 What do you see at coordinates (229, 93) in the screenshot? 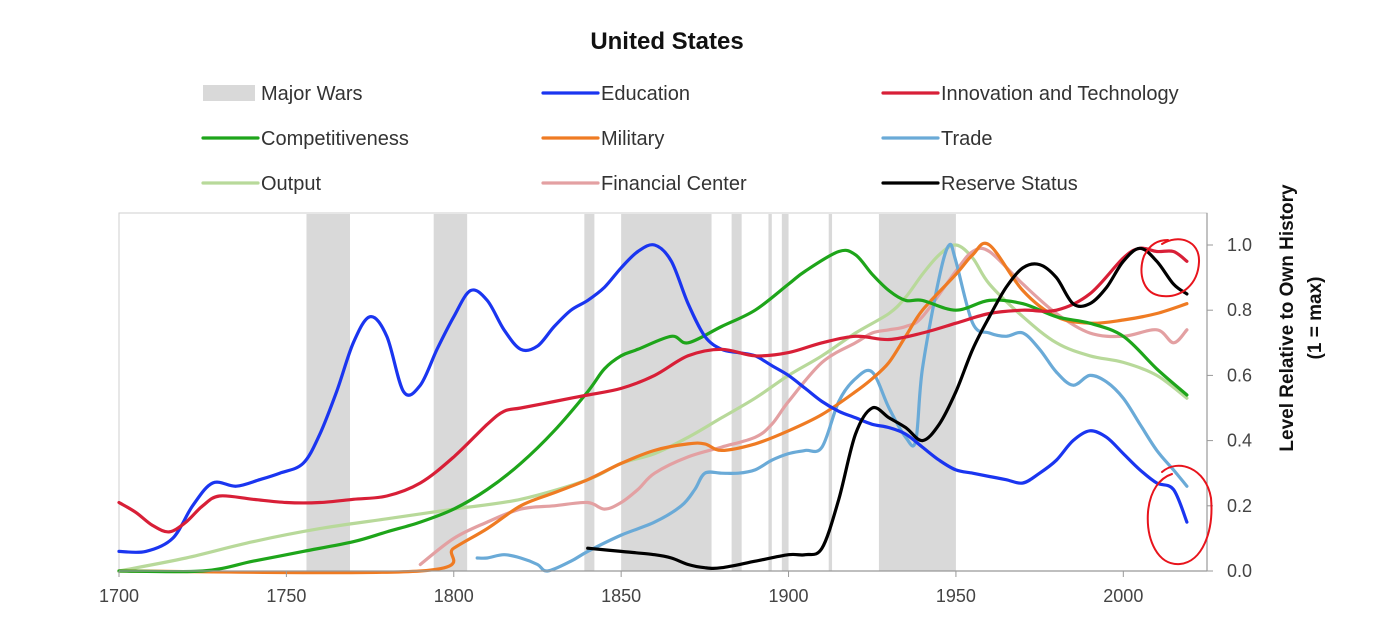
I see `legend-swatch-major-wars` at bounding box center [229, 93].